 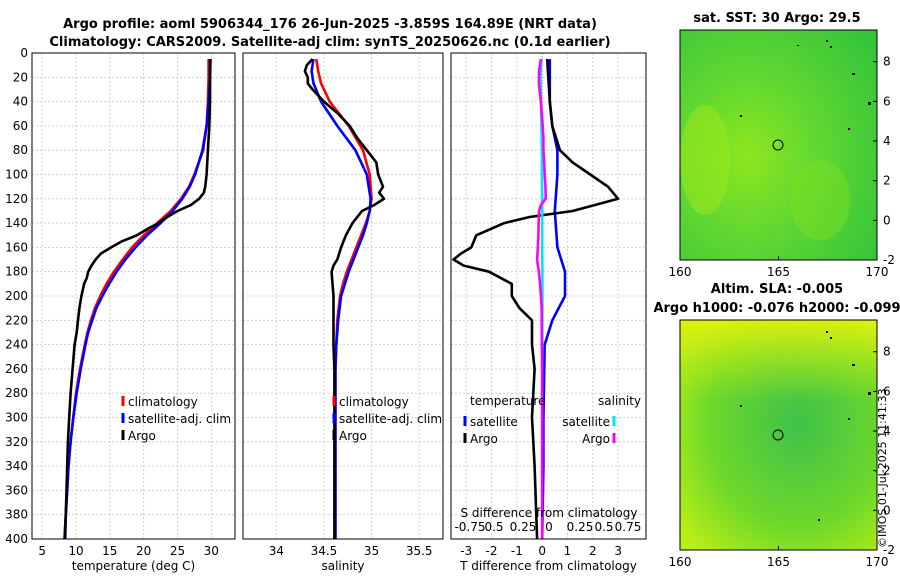 What do you see at coordinates (549, 527) in the screenshot?
I see `top-tick-label: 0` at bounding box center [549, 527].